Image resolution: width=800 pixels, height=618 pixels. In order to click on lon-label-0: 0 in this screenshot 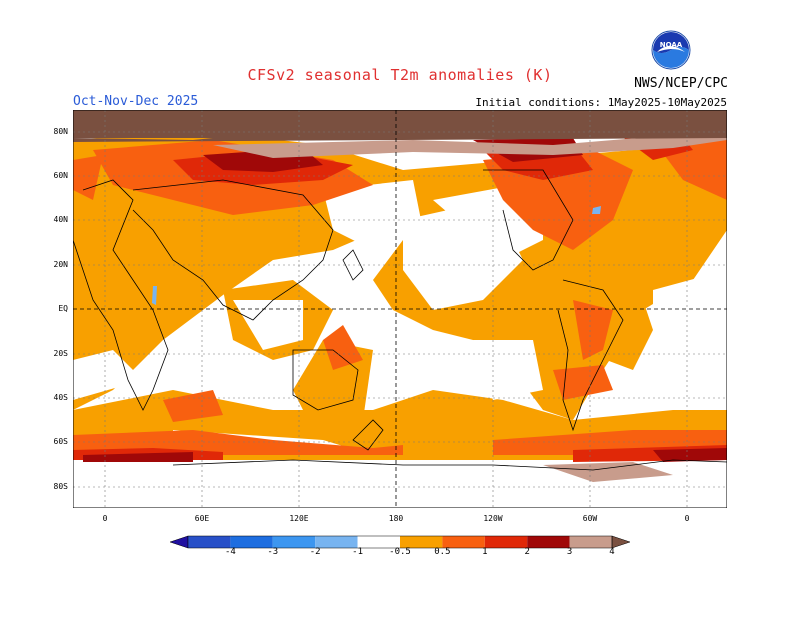, I will do `click(105, 518)`.